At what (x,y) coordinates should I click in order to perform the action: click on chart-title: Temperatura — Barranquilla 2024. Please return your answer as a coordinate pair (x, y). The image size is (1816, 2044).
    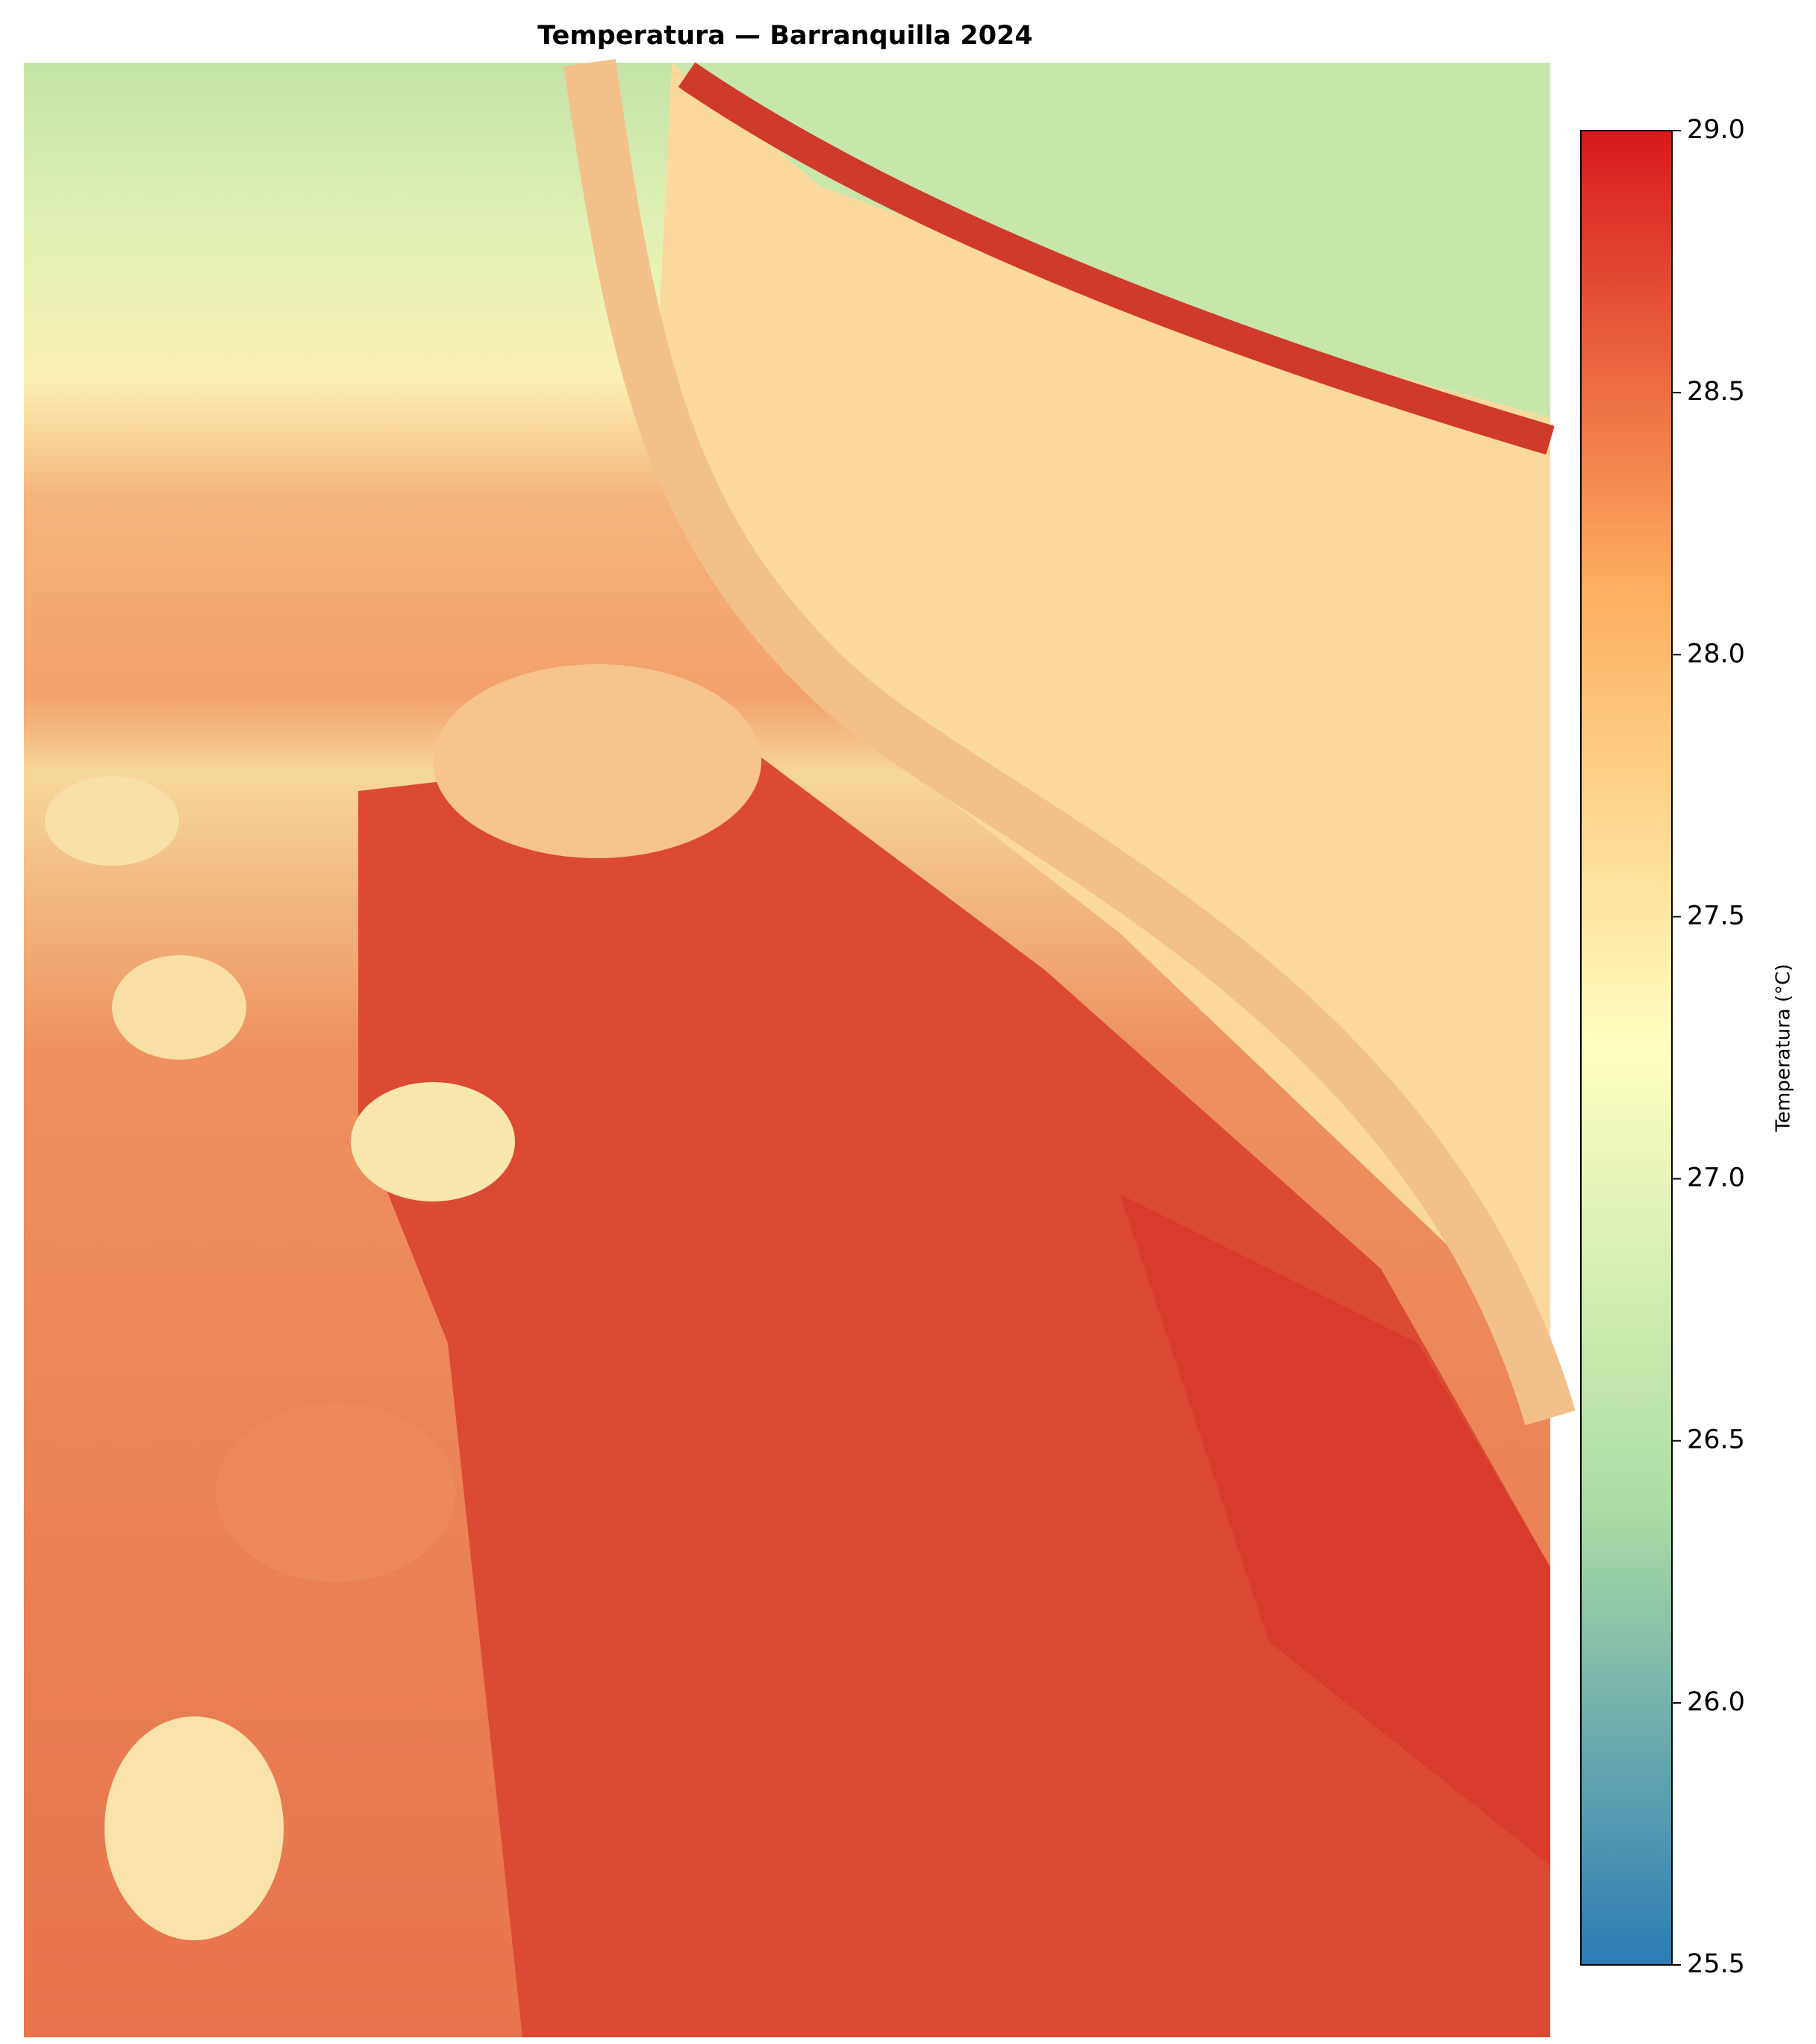
    Looking at the image, I should click on (785, 36).